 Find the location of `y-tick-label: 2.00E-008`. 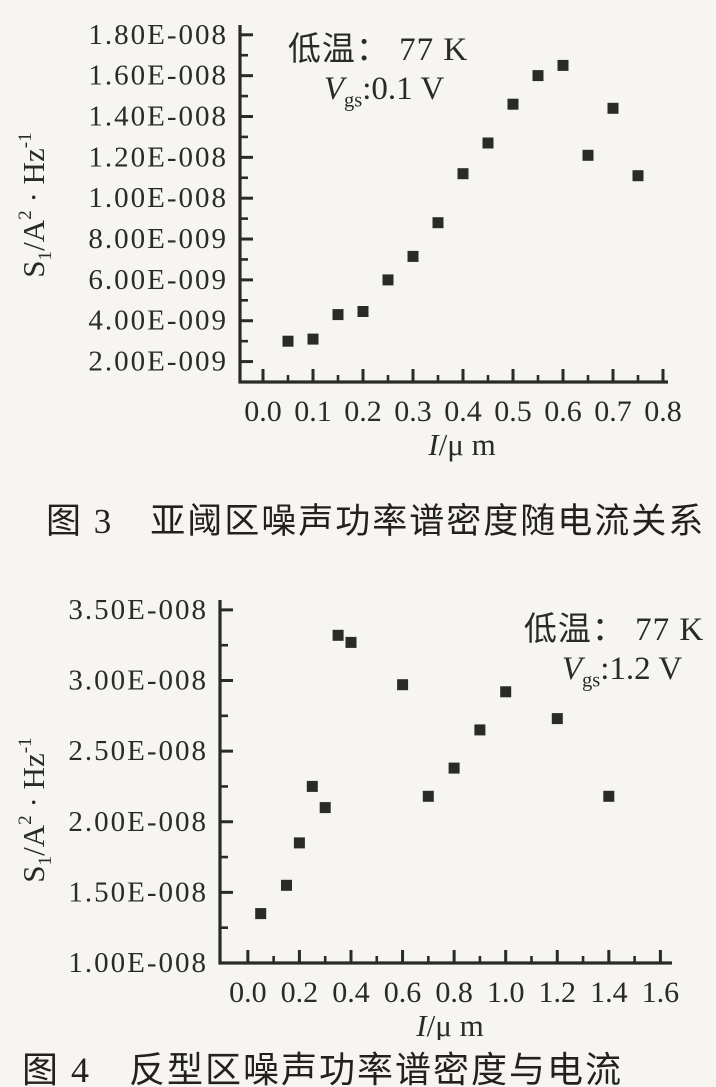

y-tick-label: 2.00E-008 is located at coordinates (138, 822).